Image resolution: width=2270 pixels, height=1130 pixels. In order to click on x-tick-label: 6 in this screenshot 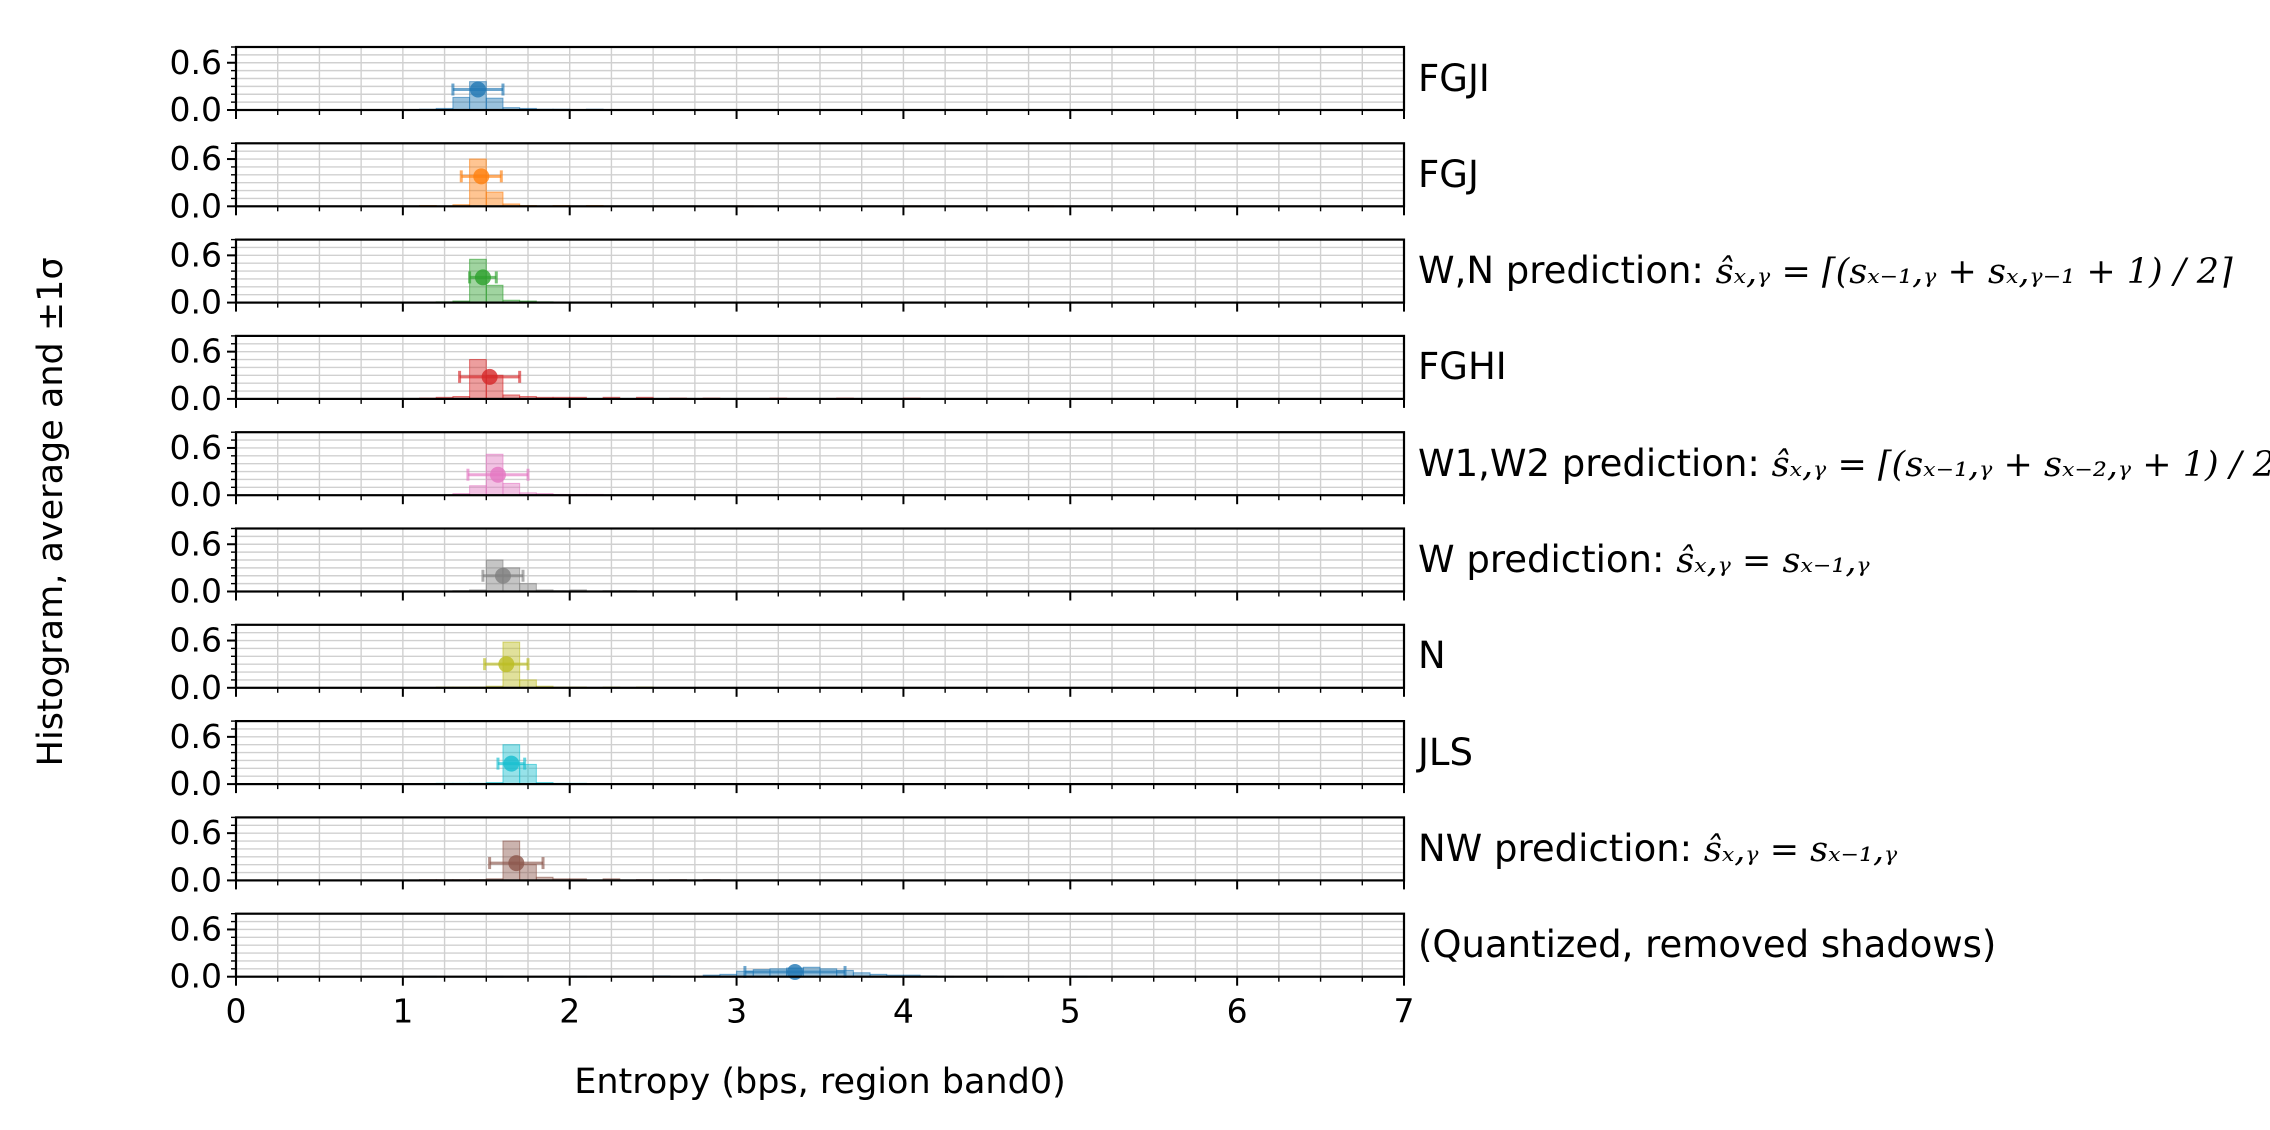, I will do `click(1237, 1011)`.